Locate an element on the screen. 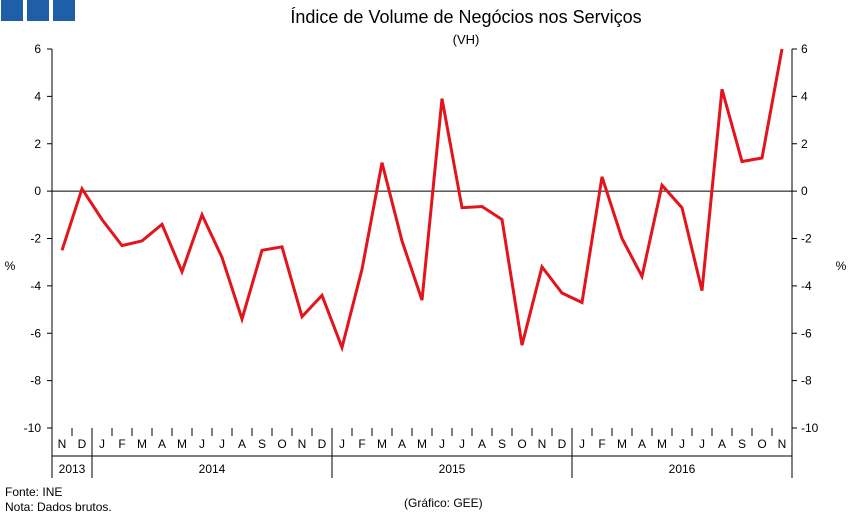  y-tick-label-right: -6 is located at coordinates (806, 333).